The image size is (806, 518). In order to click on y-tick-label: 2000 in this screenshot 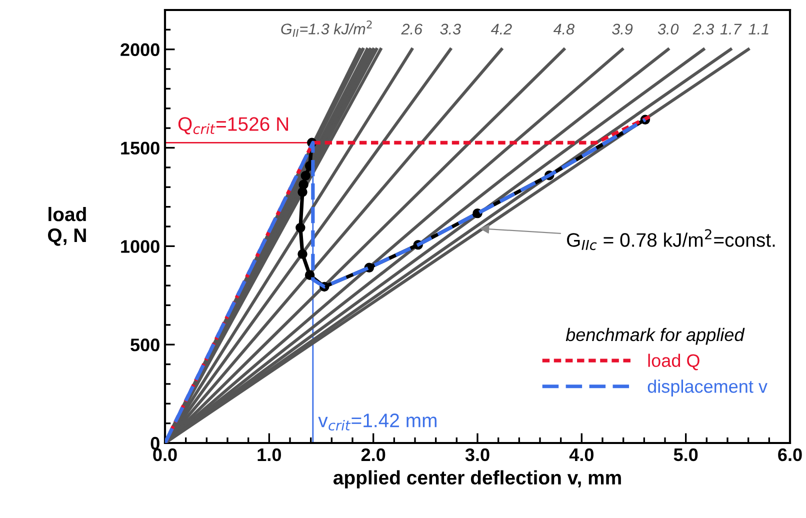, I will do `click(140, 49)`.